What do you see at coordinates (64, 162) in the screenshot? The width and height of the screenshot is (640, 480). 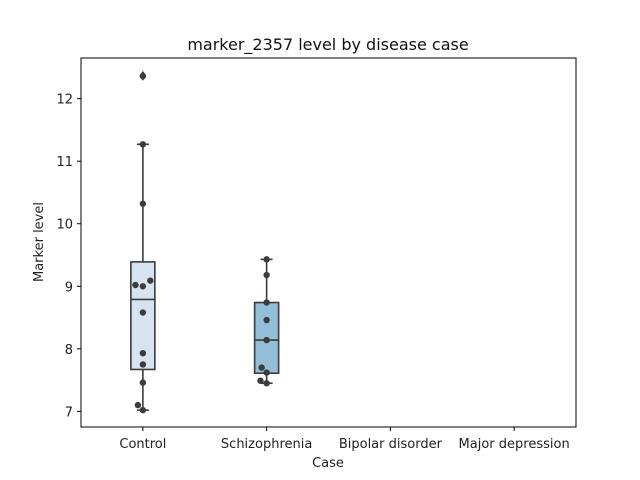 I see `y-tick-label: 11` at bounding box center [64, 162].